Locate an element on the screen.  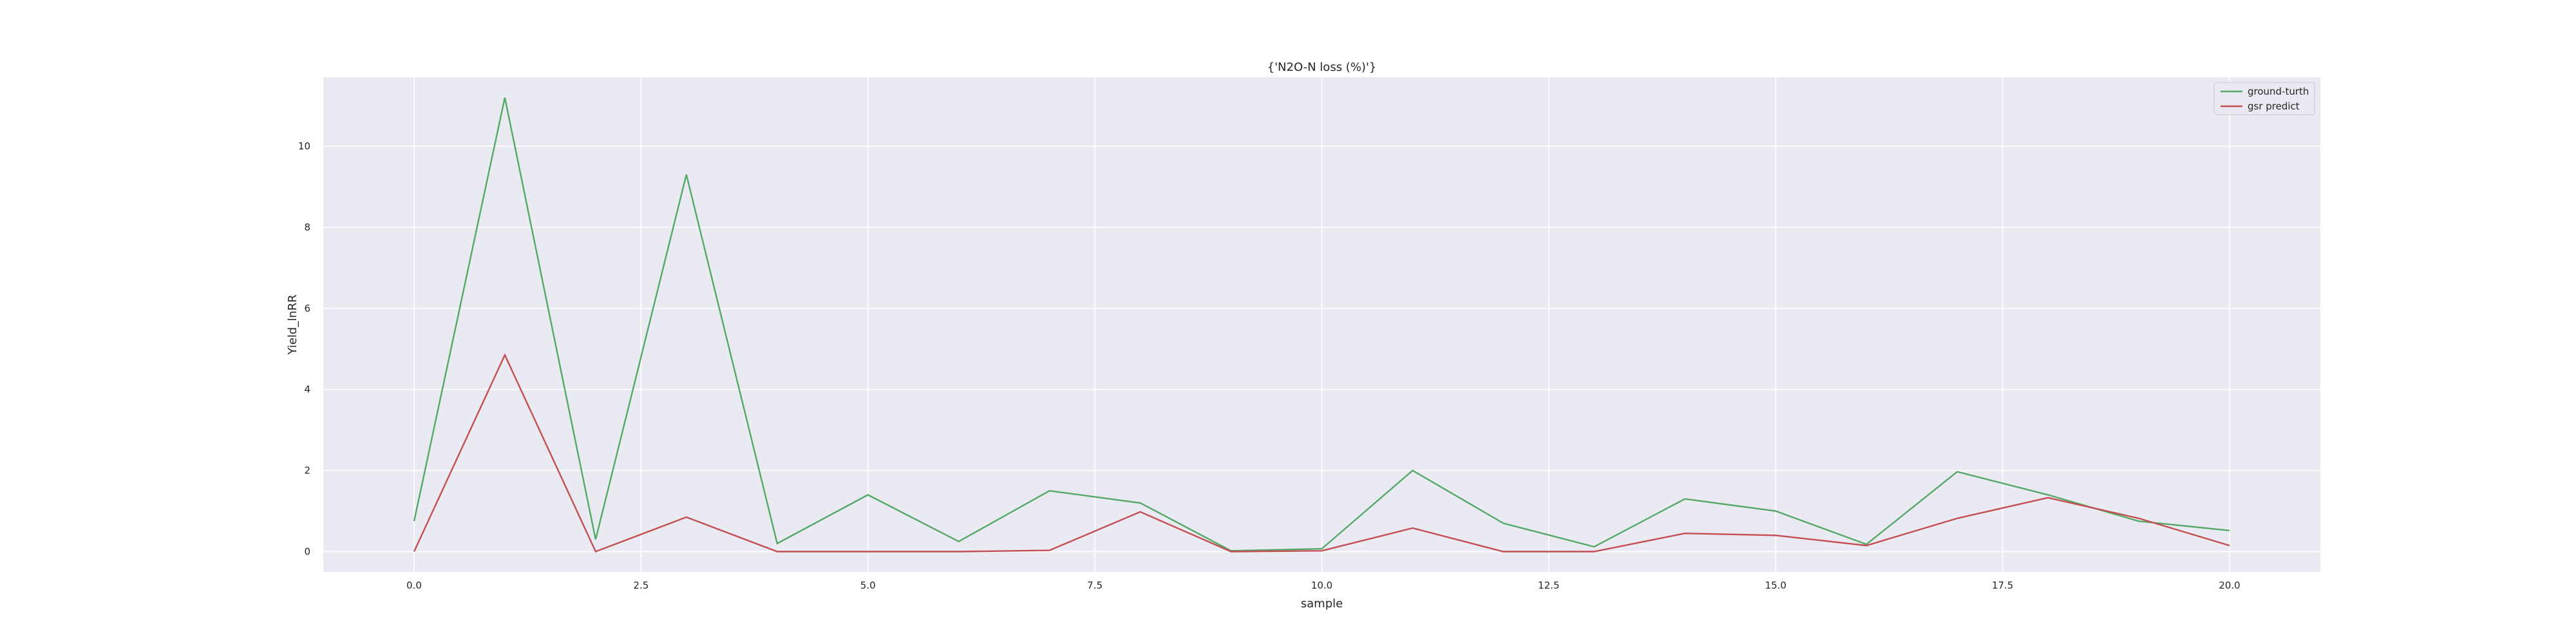
x-tick-label: 5.0 is located at coordinates (868, 586).